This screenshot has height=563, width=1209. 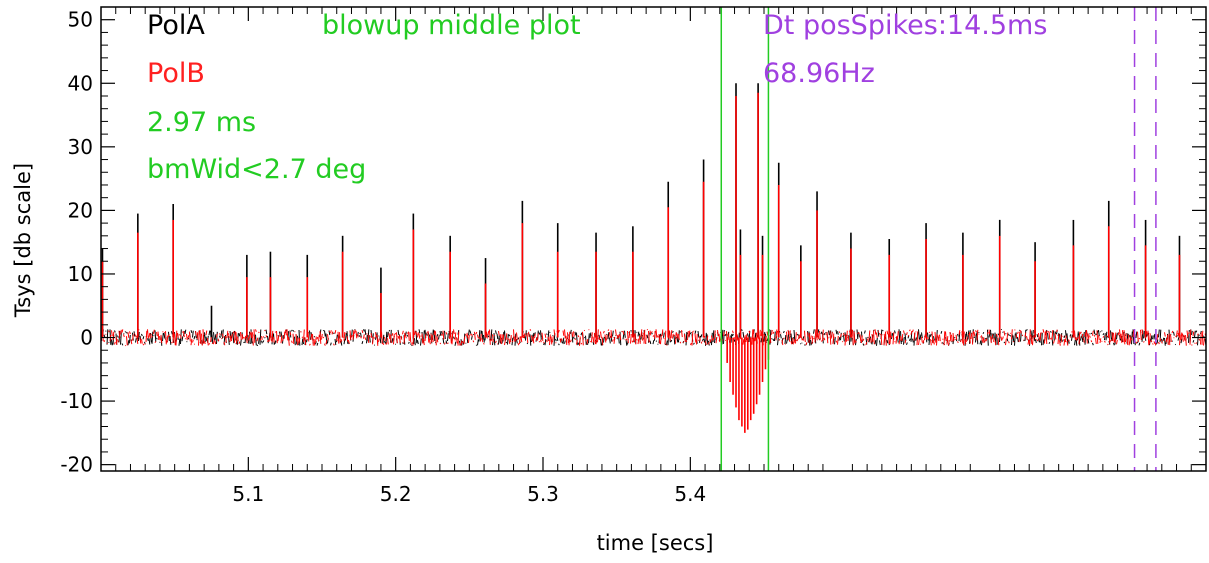 I want to click on annotation-blowup: blowup middle plot, so click(x=451, y=25).